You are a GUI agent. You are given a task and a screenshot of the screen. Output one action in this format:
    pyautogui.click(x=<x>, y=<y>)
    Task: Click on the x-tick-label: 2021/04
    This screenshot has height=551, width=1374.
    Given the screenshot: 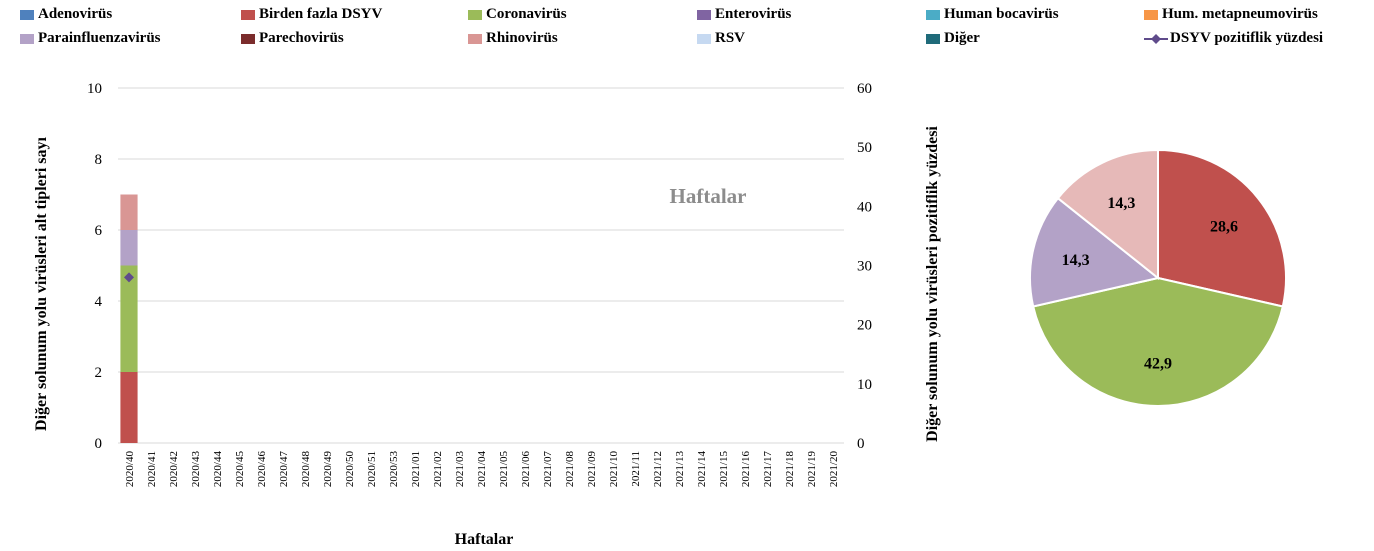 What is the action you would take?
    pyautogui.click(x=482, y=469)
    